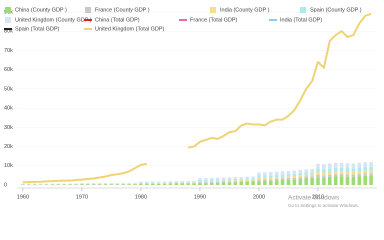 The image size is (384, 240). I want to click on y-tick-label: 10k, so click(8, 166).